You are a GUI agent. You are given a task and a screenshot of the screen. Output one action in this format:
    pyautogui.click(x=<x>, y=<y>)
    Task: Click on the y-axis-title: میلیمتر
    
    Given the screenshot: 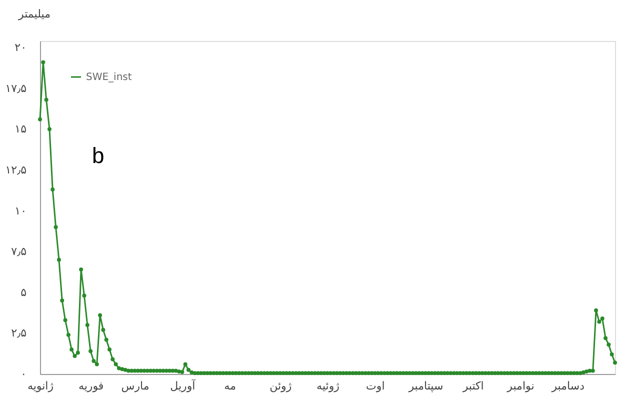 What is the action you would take?
    pyautogui.click(x=34, y=14)
    